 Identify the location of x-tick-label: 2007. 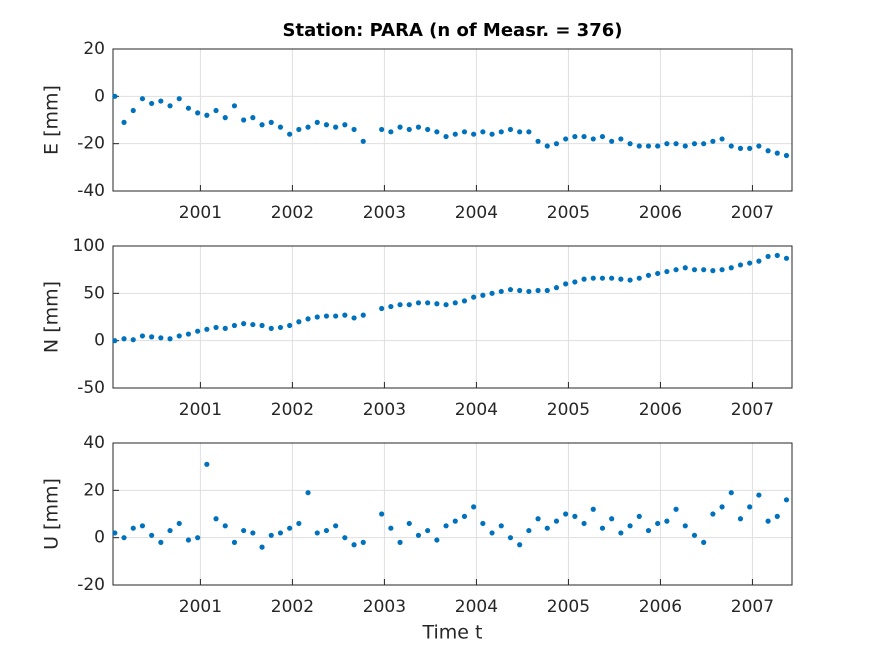
(752, 213).